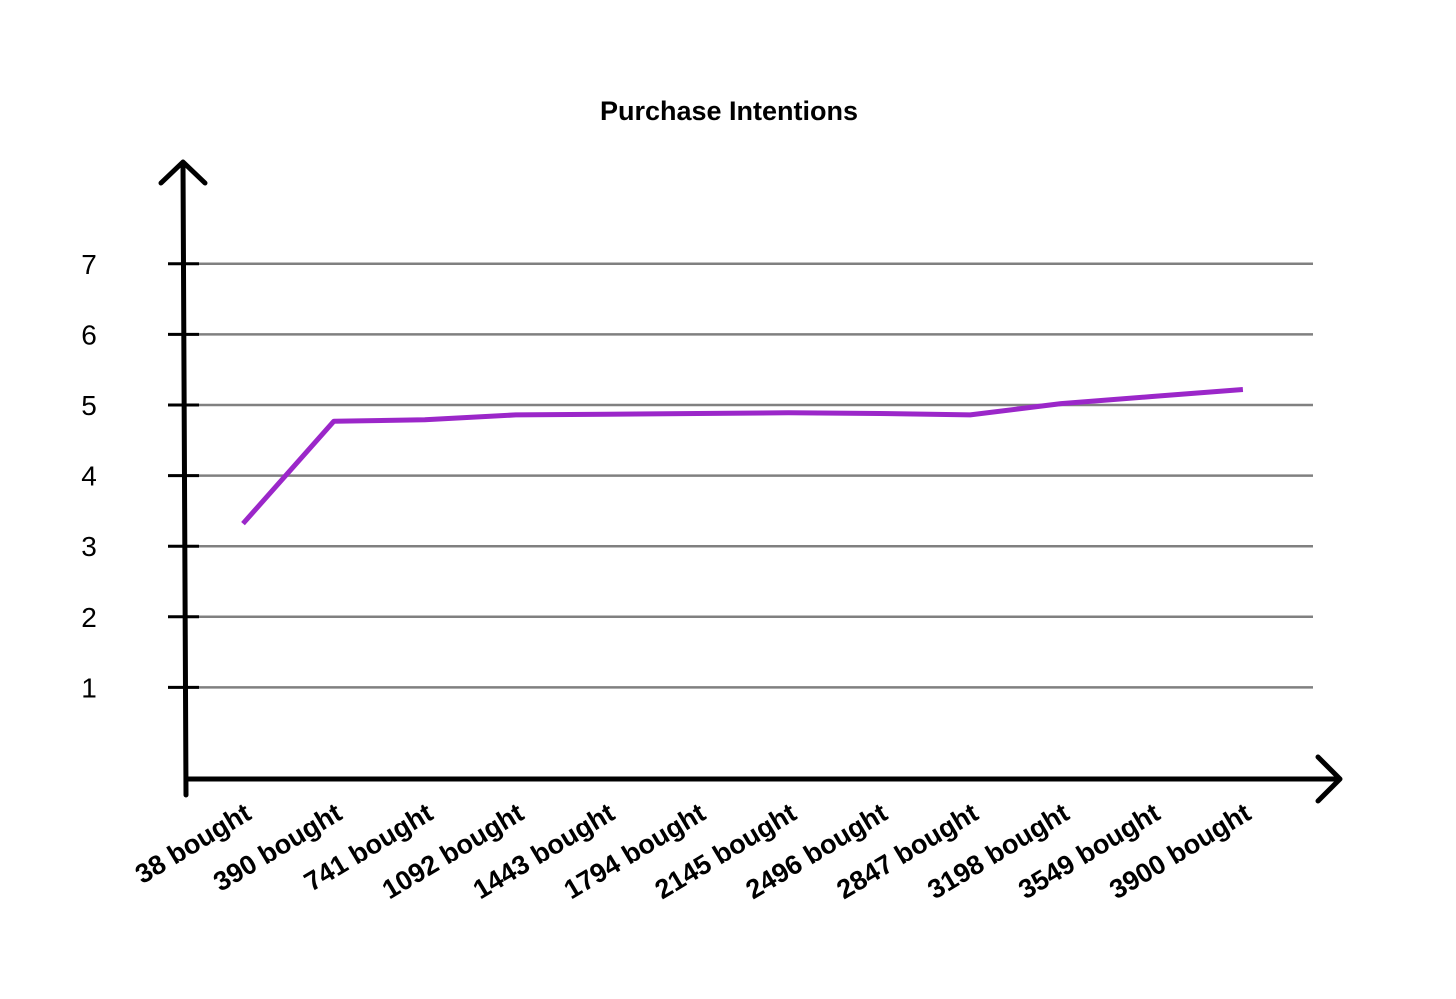 The height and width of the screenshot is (999, 1456). Describe the element at coordinates (89, 476) in the screenshot. I see `y-tick-label: 4` at that location.